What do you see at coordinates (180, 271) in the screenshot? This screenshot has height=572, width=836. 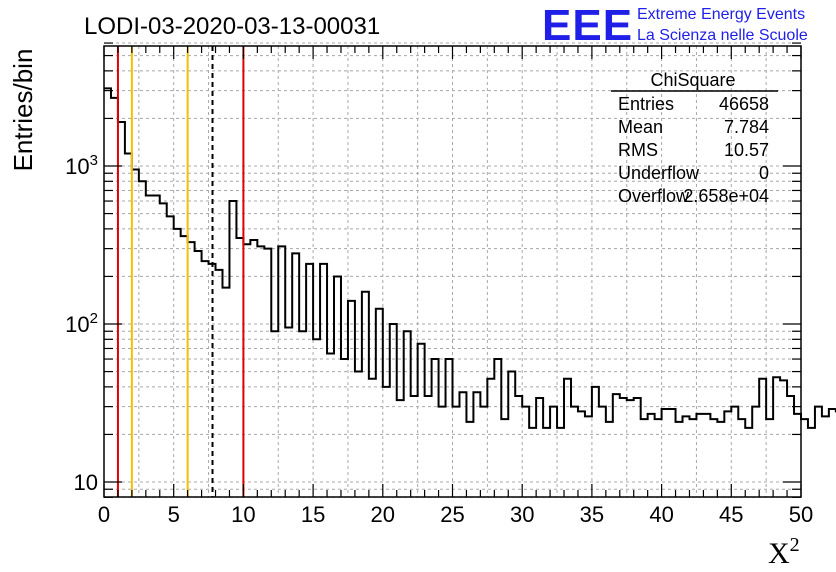 I see `reference-lines` at bounding box center [180, 271].